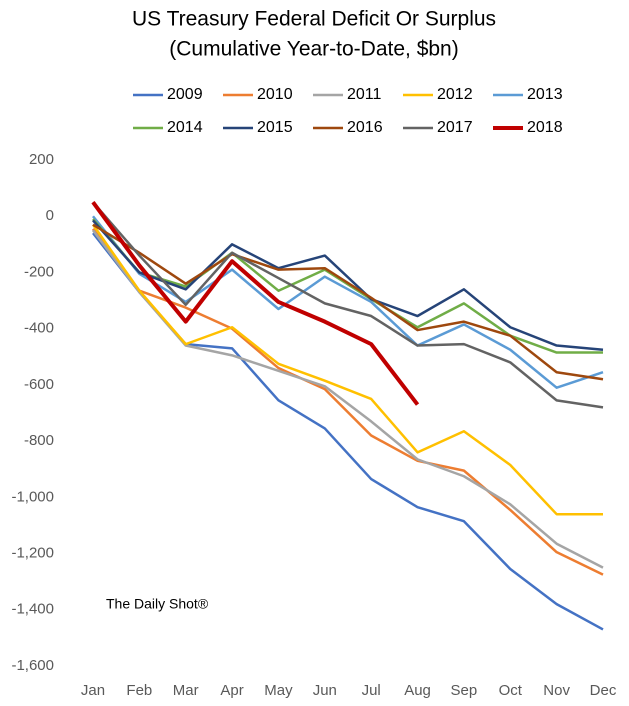 The width and height of the screenshot is (629, 706). I want to click on chart-subtitle: (Cumulative Year-to-Date, $bn), so click(313, 49).